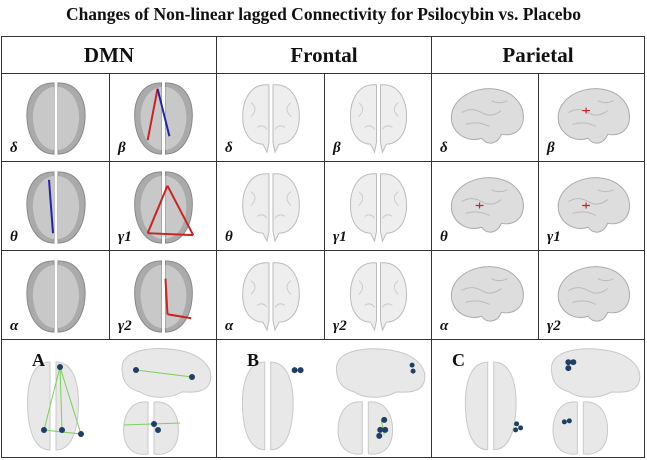 Image resolution: width=647 pixels, height=460 pixels. What do you see at coordinates (458, 360) in the screenshot?
I see `panel-label: C` at bounding box center [458, 360].